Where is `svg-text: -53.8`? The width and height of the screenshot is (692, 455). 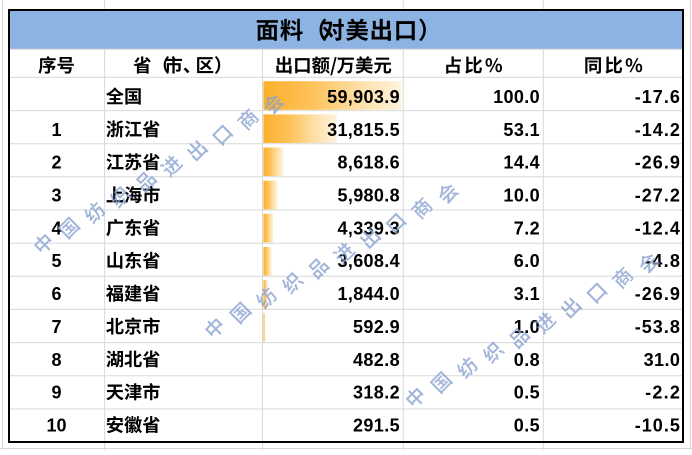 svg-text: -53.8 is located at coordinates (657, 327).